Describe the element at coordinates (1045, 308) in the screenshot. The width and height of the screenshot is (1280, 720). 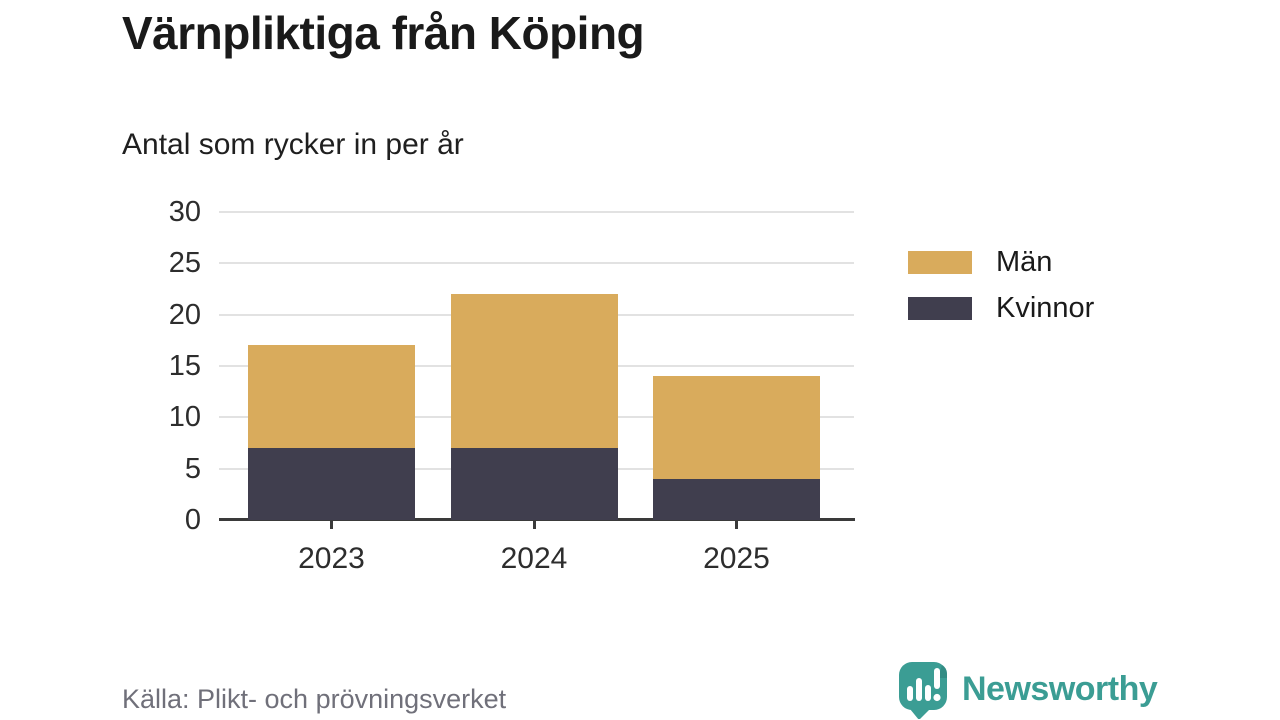
I see `legend-label-kvinnor: Kvinnor` at that location.